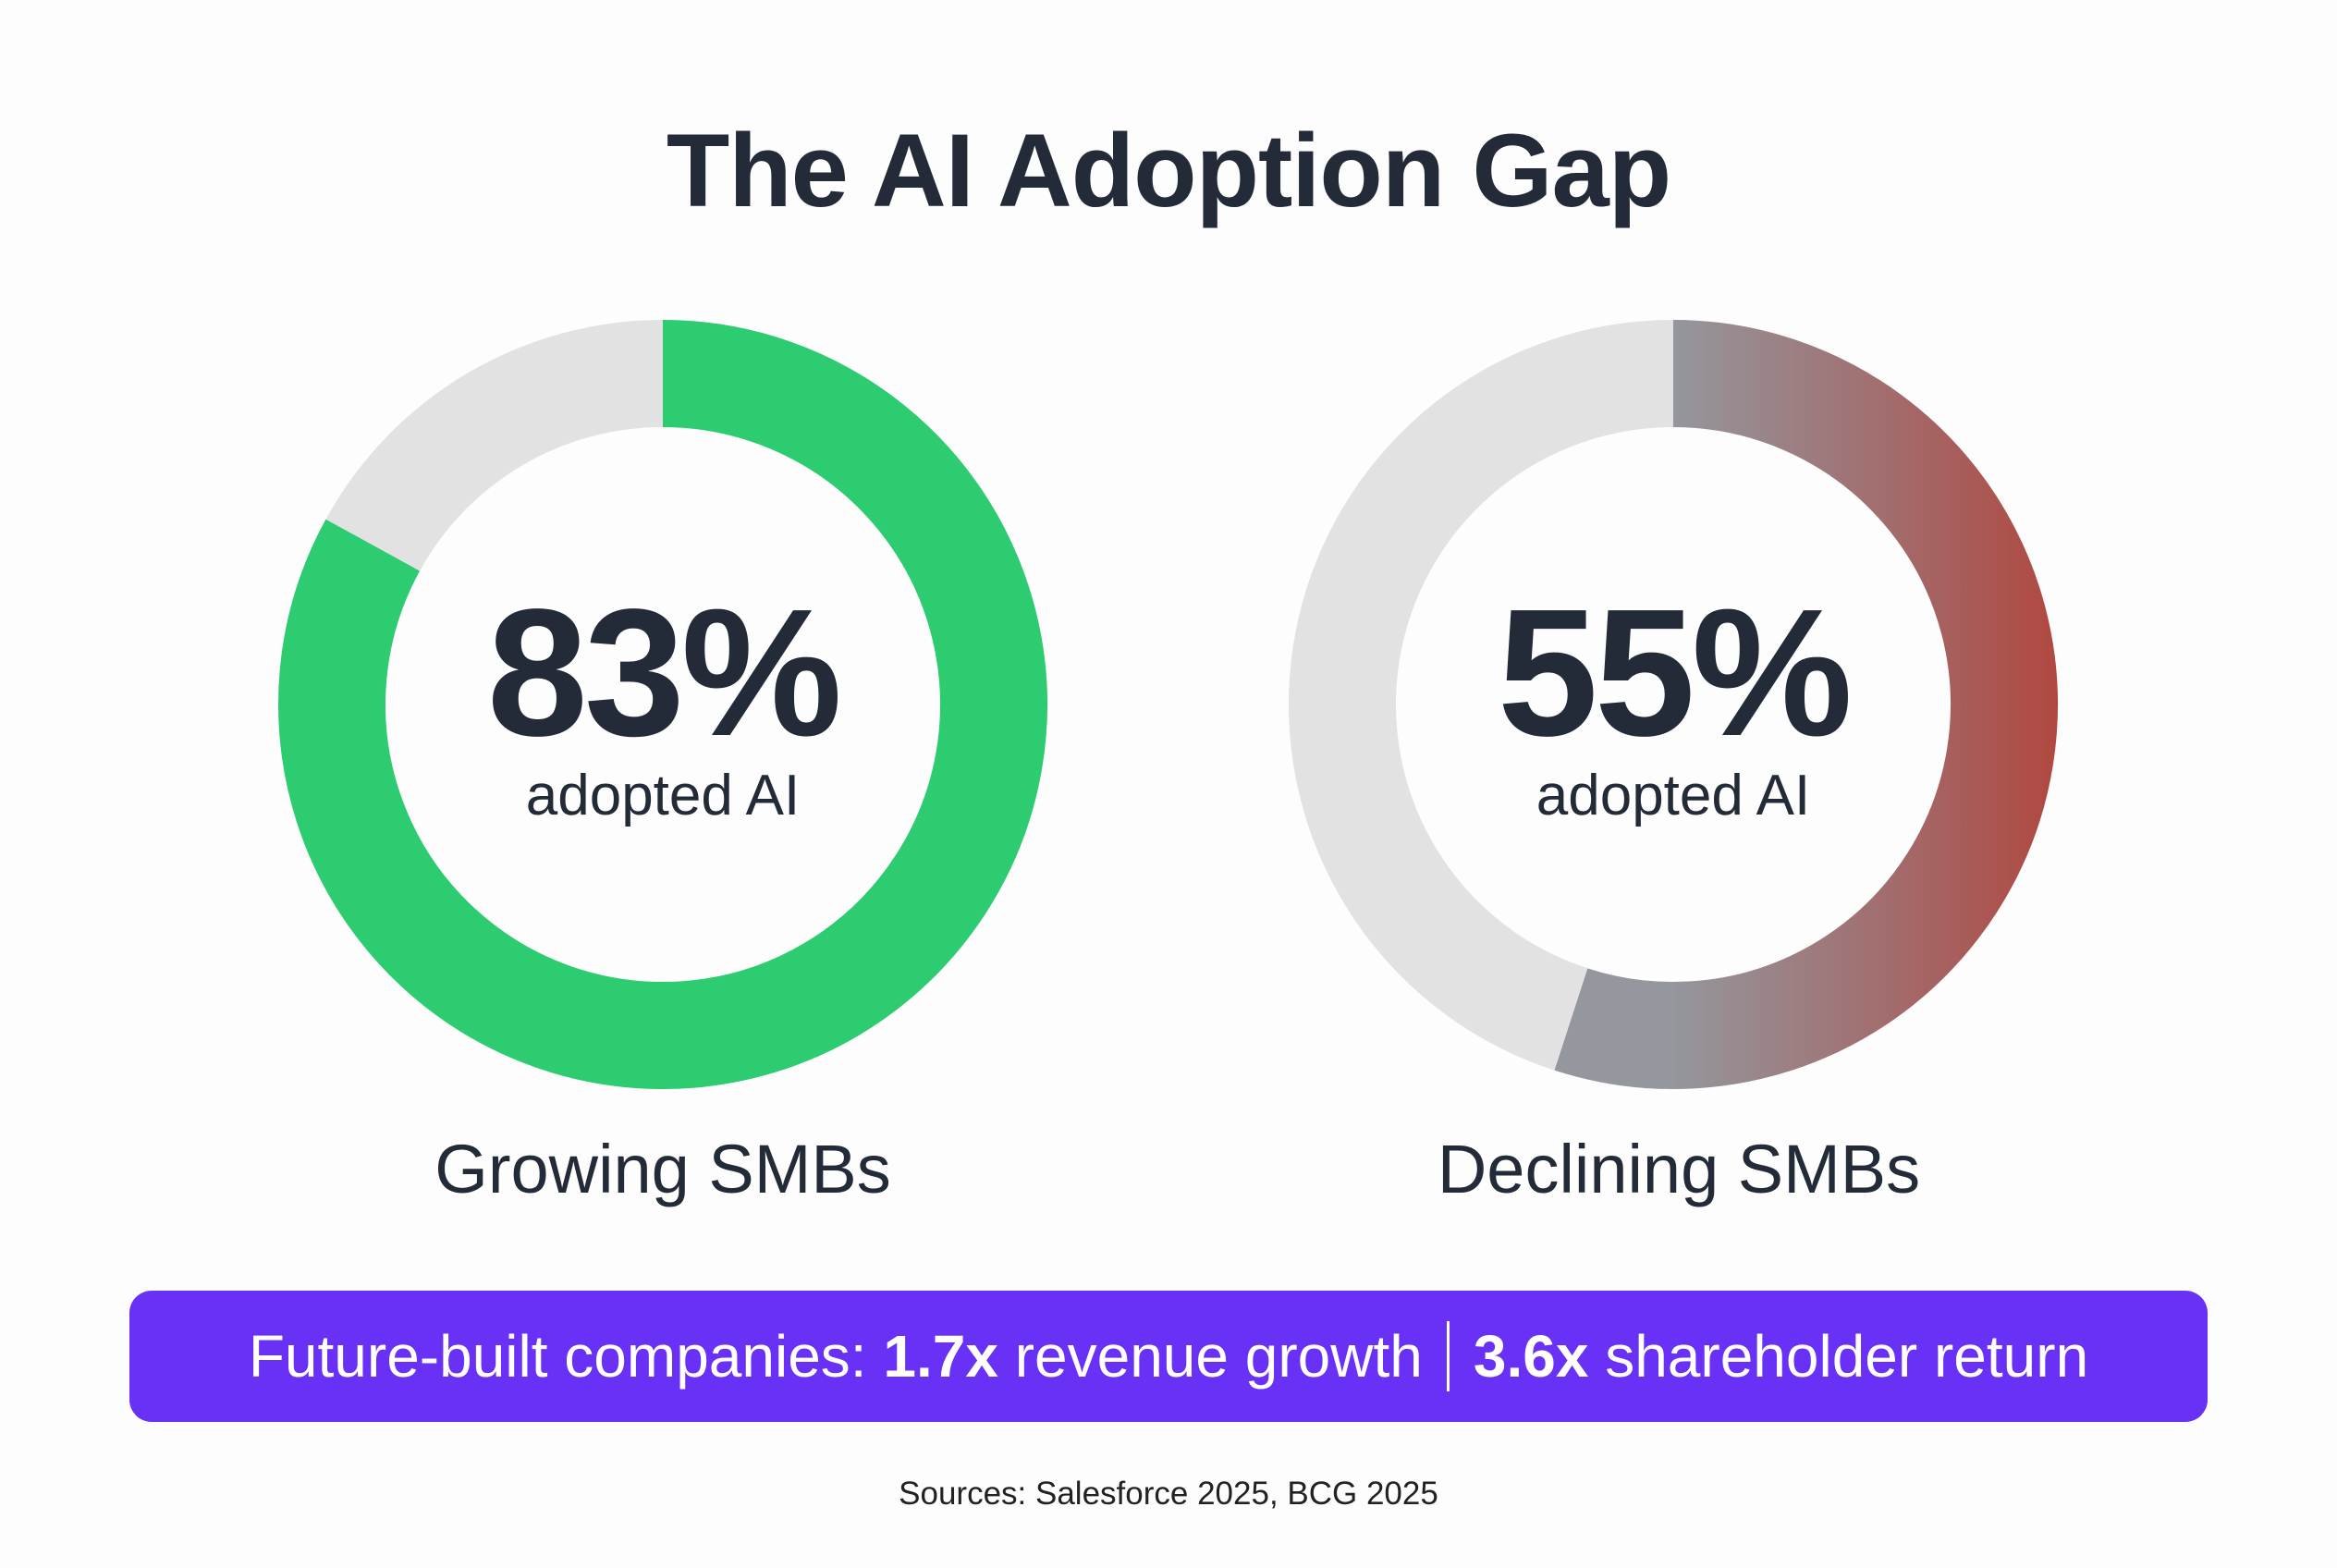 The height and width of the screenshot is (1568, 2337). Describe the element at coordinates (1675, 672) in the screenshot. I see `declining-percent: 55%` at that location.